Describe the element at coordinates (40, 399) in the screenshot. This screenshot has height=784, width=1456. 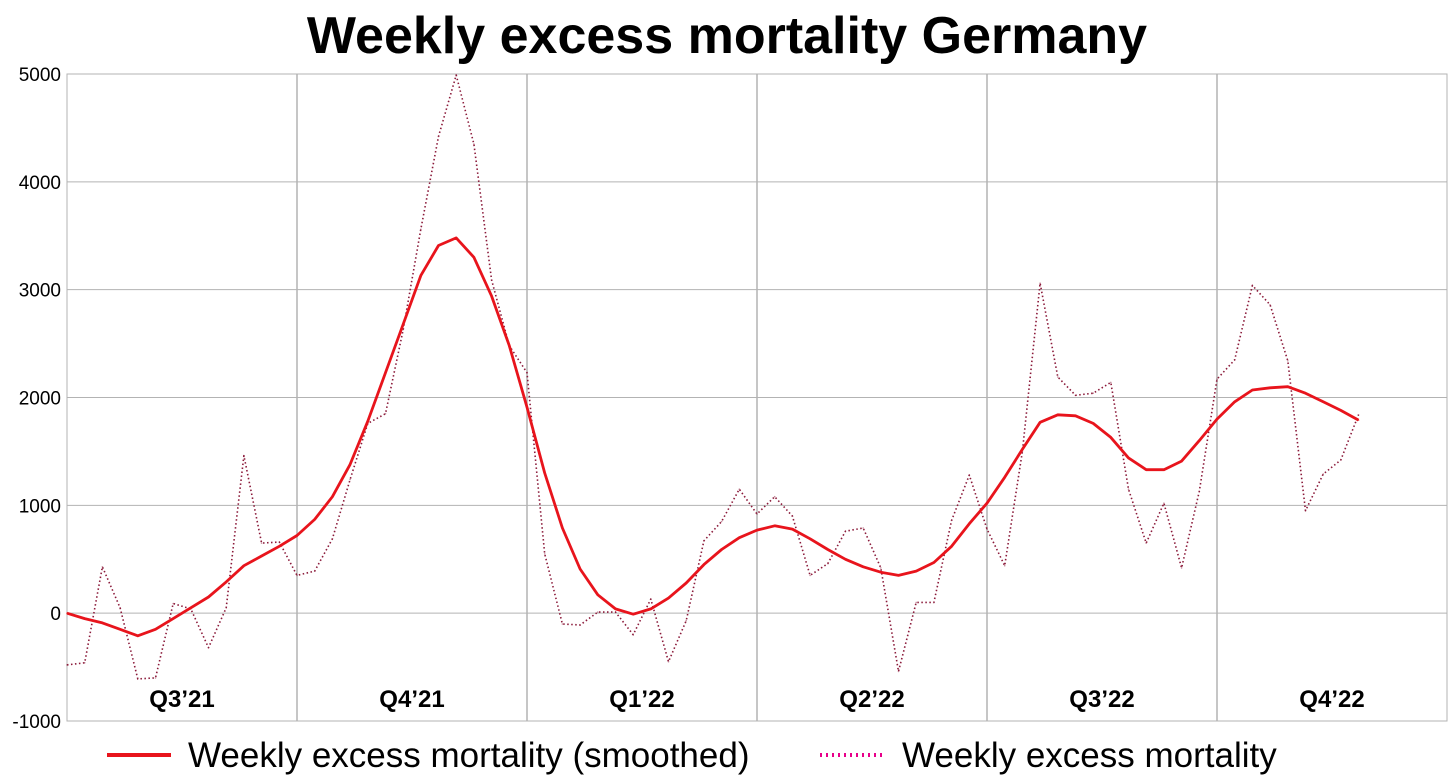
I see `y-tick-label: 2000` at that location.